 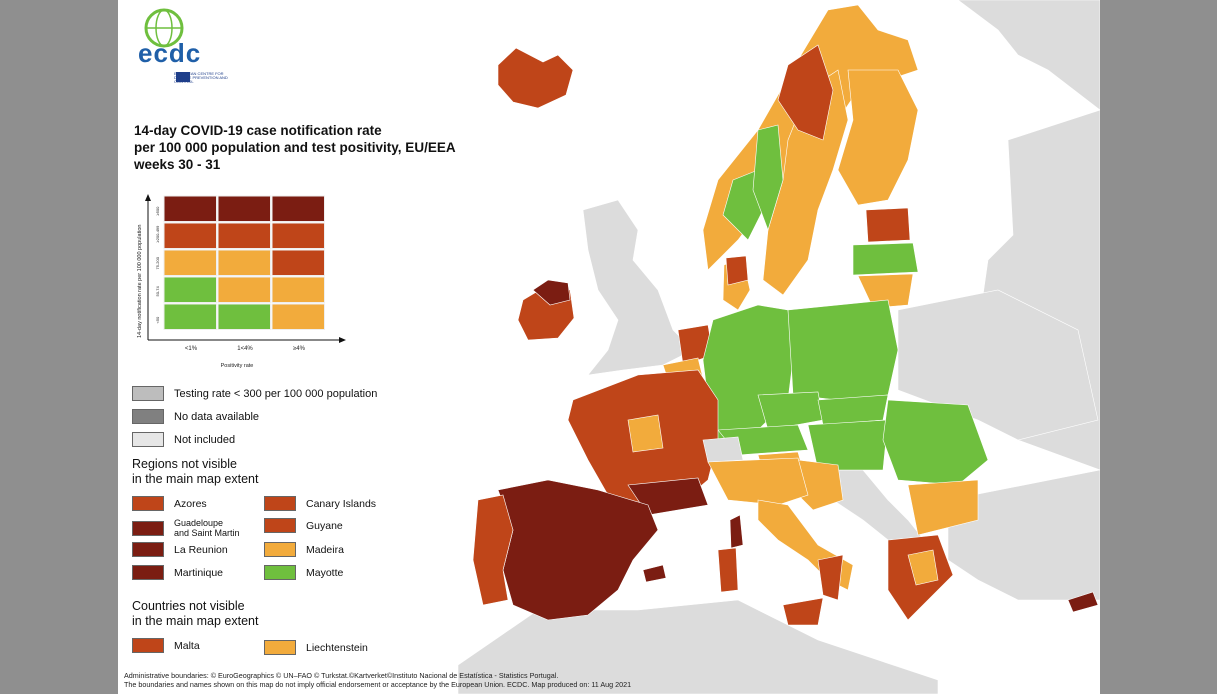 I want to click on hungary-region, so click(x=848, y=445).